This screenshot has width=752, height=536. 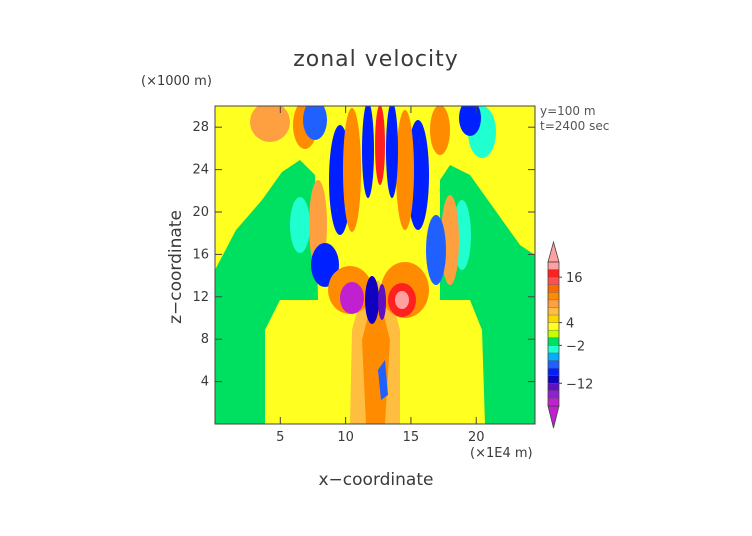 What do you see at coordinates (436, 250) in the screenshot?
I see `field-lobe-blue-right` at bounding box center [436, 250].